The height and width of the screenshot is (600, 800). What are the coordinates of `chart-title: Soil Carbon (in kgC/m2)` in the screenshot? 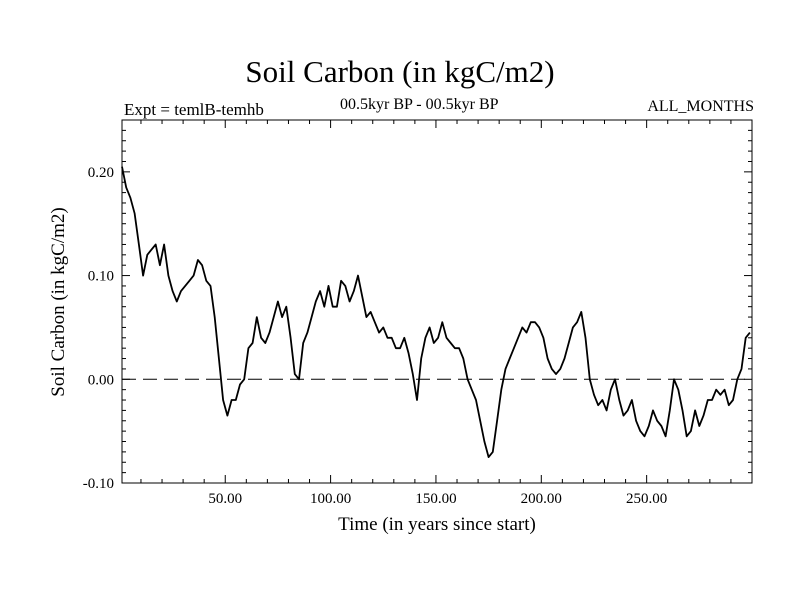 It's located at (400, 71).